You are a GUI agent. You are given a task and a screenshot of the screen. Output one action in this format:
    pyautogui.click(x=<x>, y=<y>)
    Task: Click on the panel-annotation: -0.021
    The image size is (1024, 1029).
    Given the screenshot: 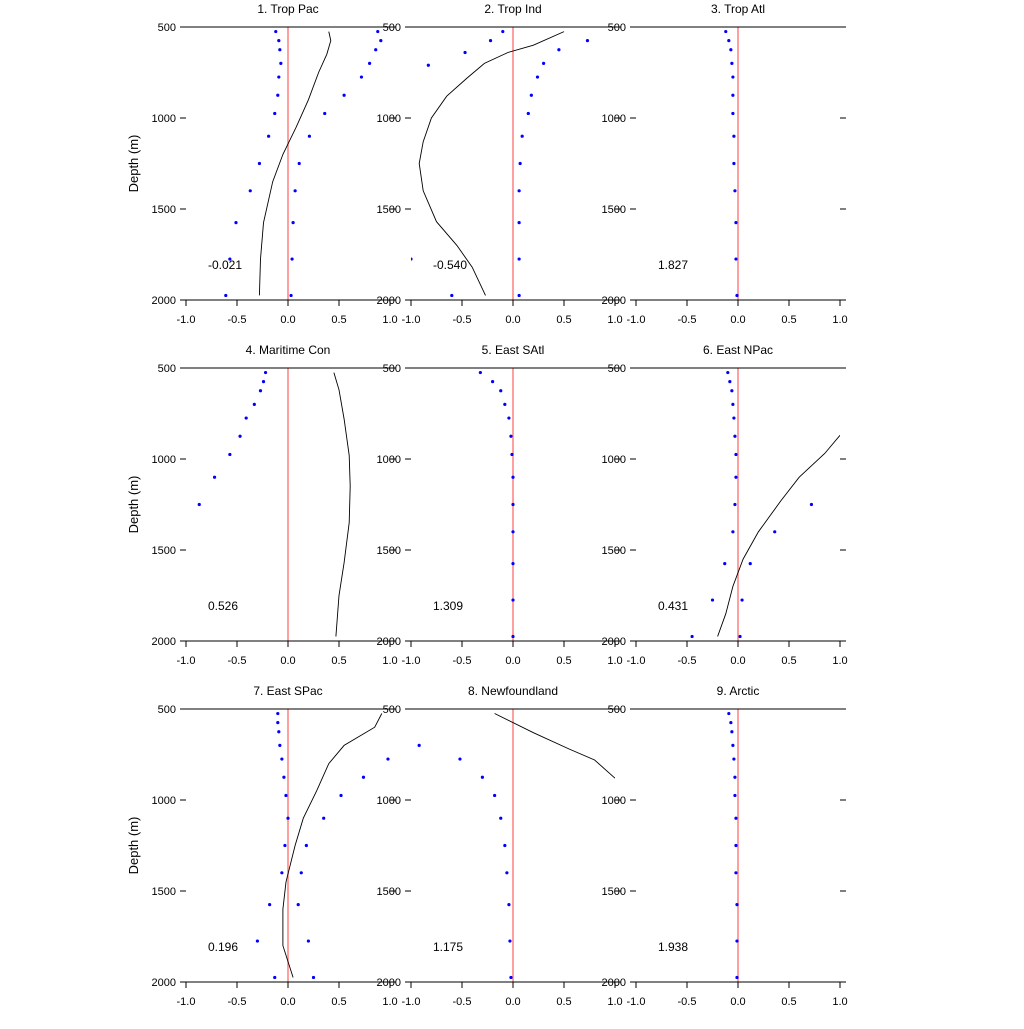 What is the action you would take?
    pyautogui.click(x=225, y=265)
    